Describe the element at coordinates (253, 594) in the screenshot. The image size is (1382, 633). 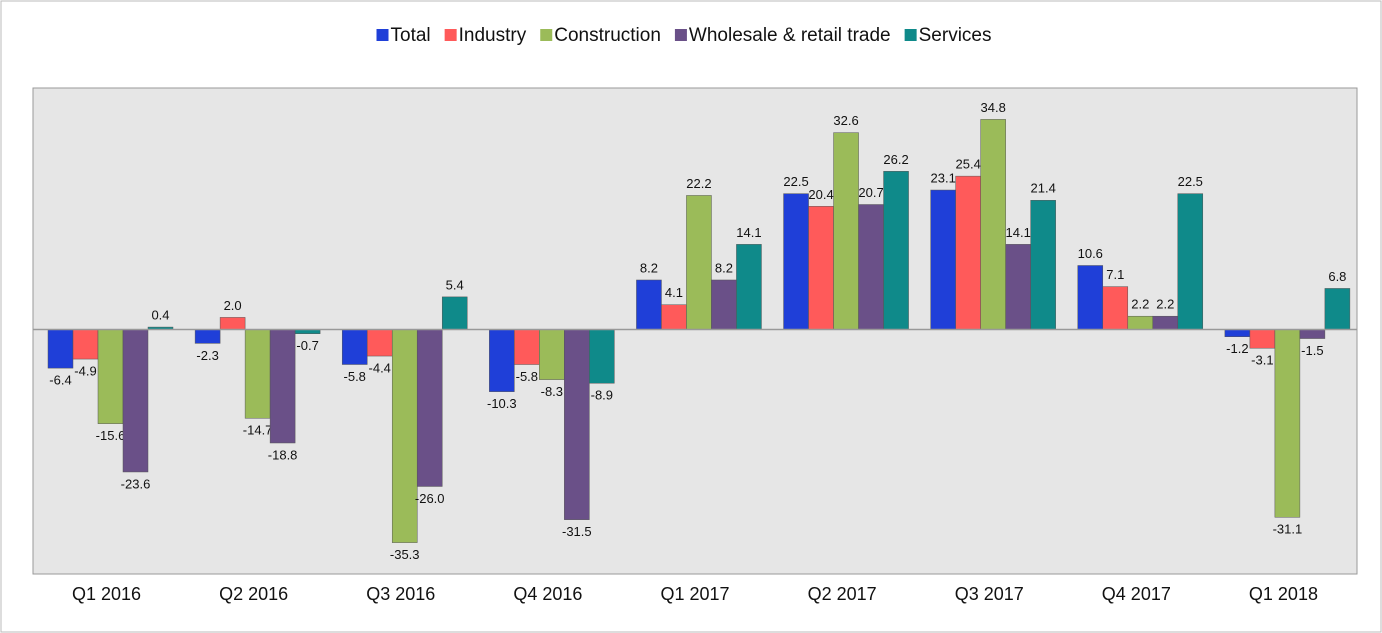
I see `x-tick-label: Q2 2016` at that location.